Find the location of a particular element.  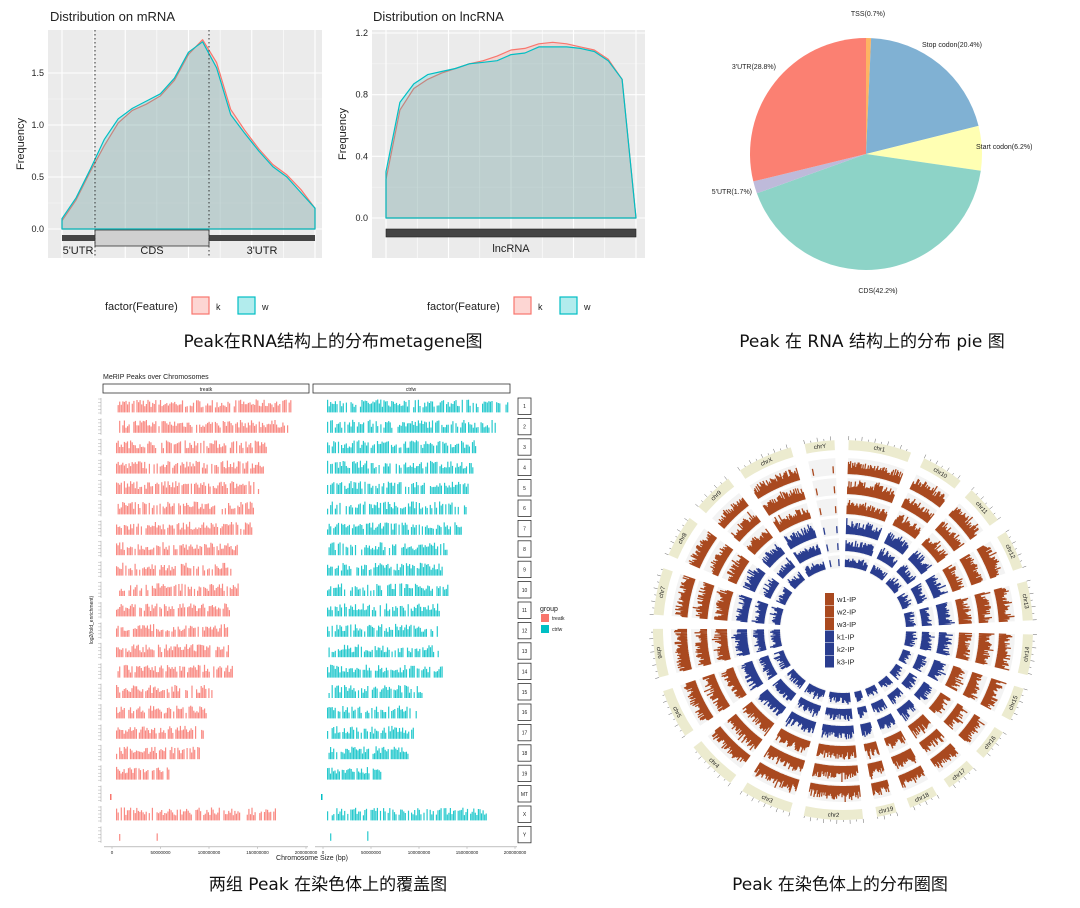

density-area-w is located at coordinates (511, 132).